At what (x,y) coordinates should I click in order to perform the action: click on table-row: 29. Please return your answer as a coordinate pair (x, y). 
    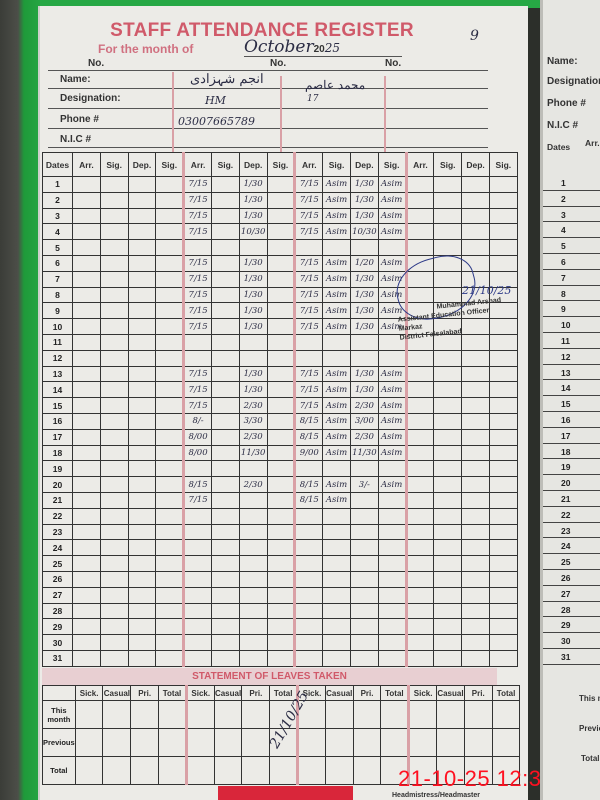
    Looking at the image, I should click on (280, 627).